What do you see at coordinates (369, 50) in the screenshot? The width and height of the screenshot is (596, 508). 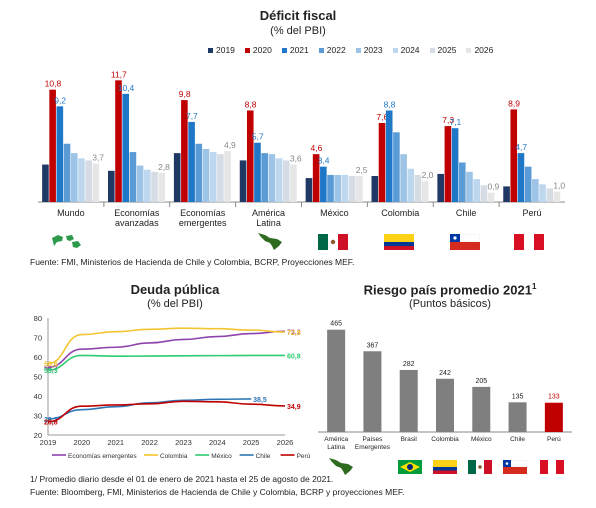 I see `legend-item: 2023` at bounding box center [369, 50].